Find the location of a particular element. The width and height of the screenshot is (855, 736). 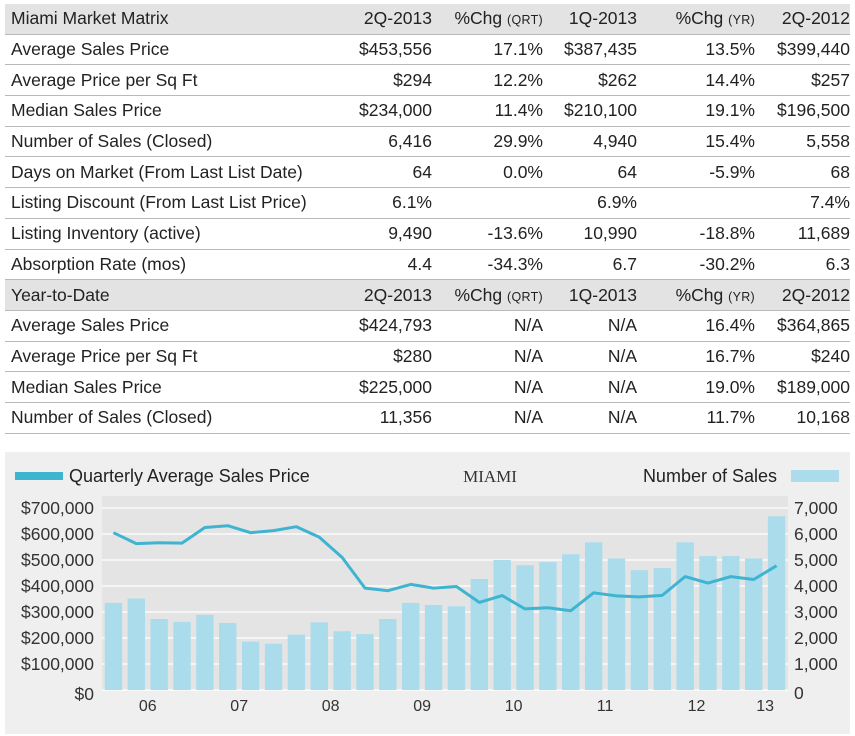

table-cell: $294 is located at coordinates (386, 80).